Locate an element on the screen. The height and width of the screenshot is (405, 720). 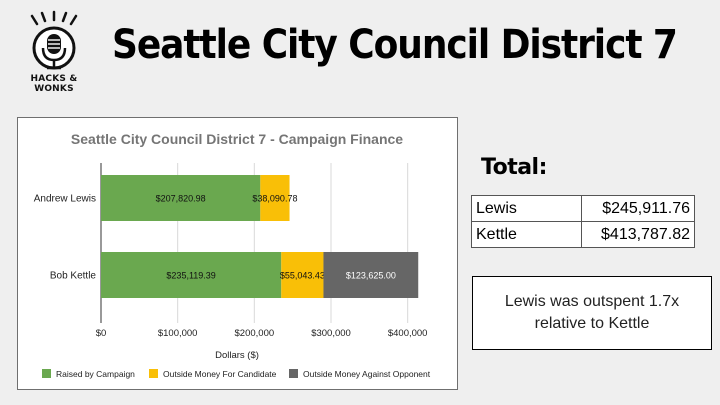
category-label: Andrew Lewis is located at coordinates (65, 199).